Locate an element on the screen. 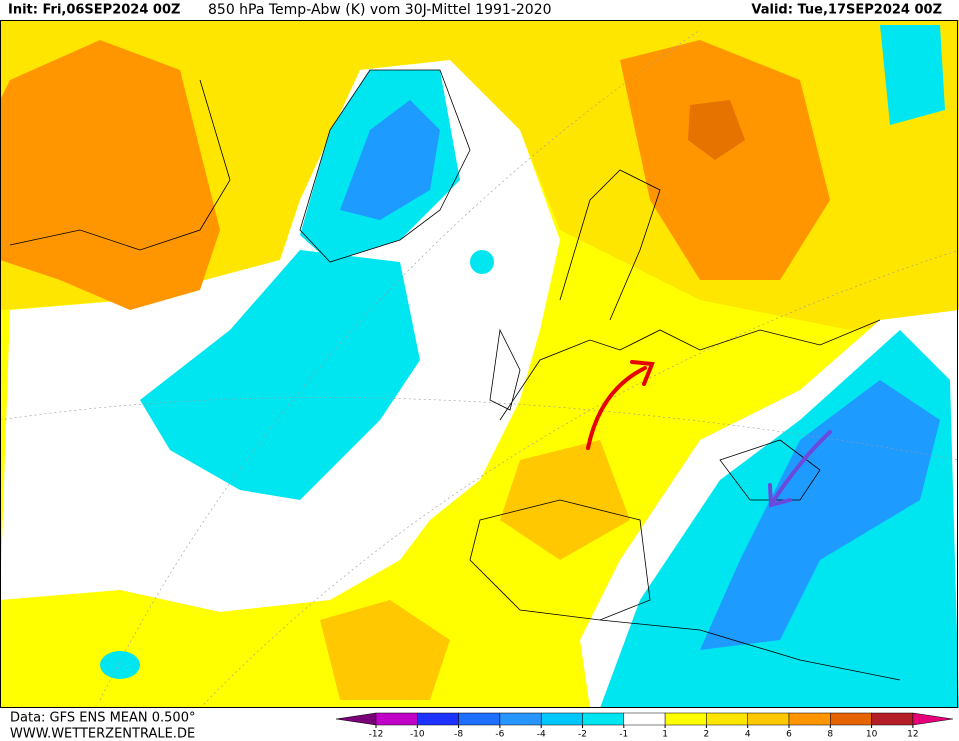 The image size is (959, 741). warm-flow-arrow-head is located at coordinates (642, 373).